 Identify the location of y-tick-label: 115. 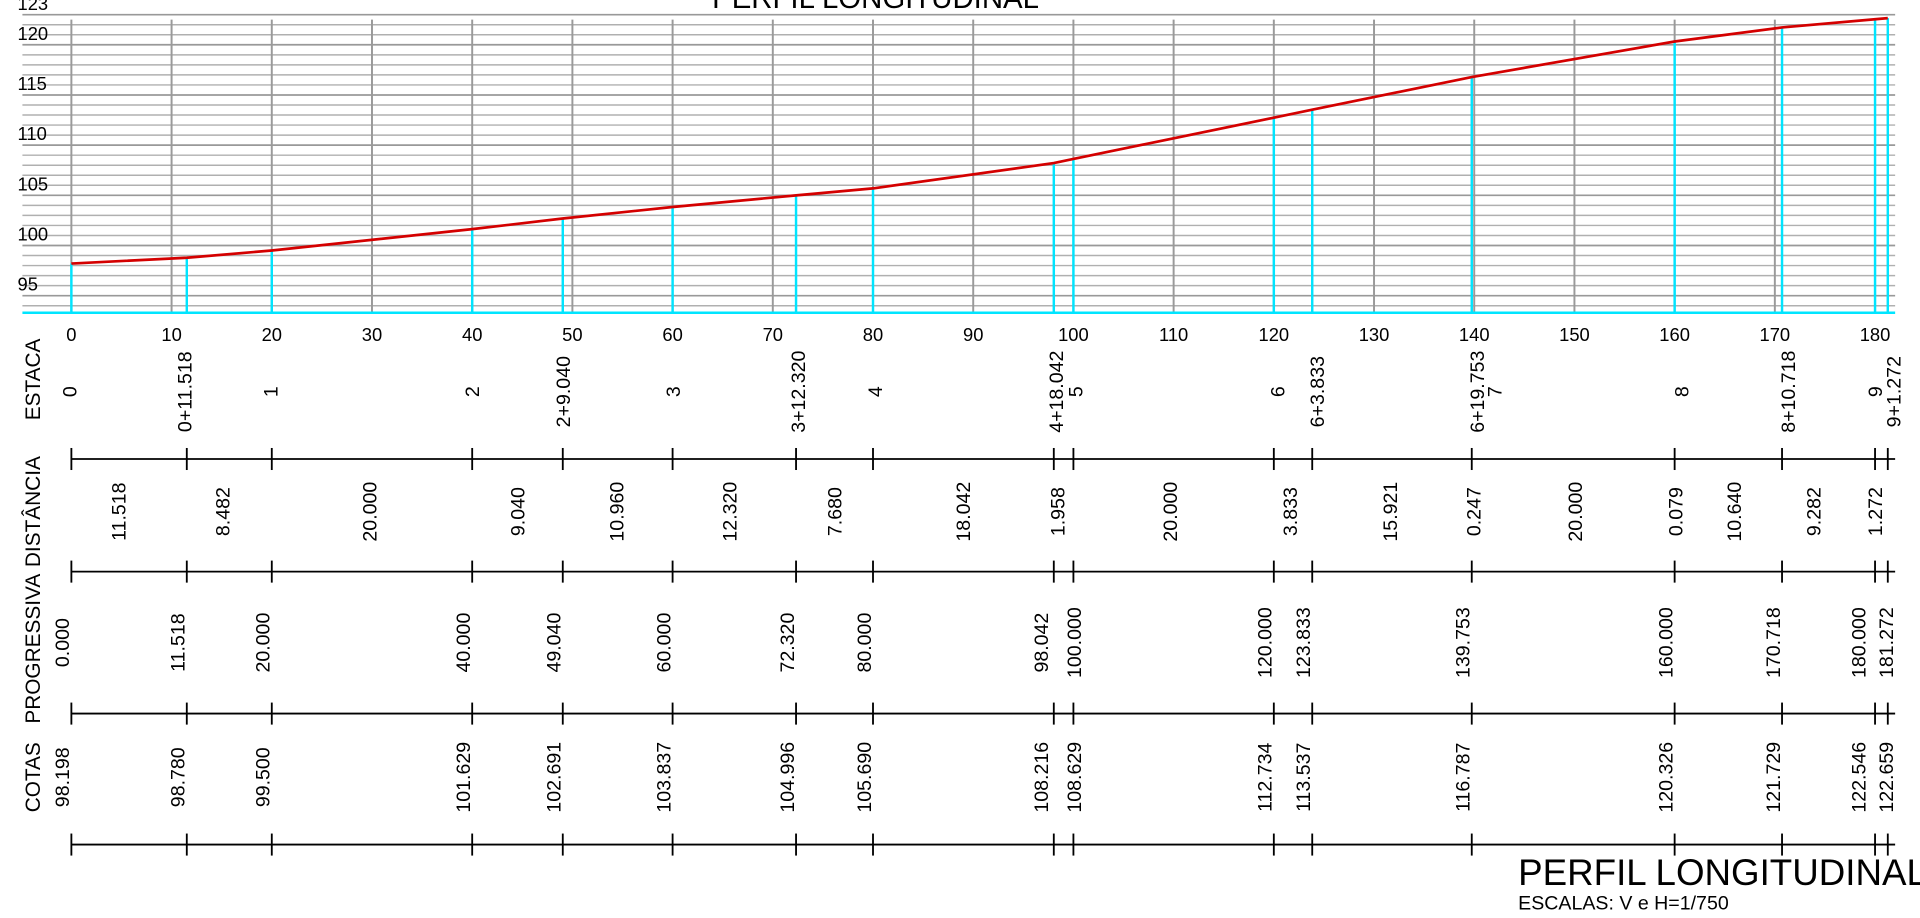
(32, 83).